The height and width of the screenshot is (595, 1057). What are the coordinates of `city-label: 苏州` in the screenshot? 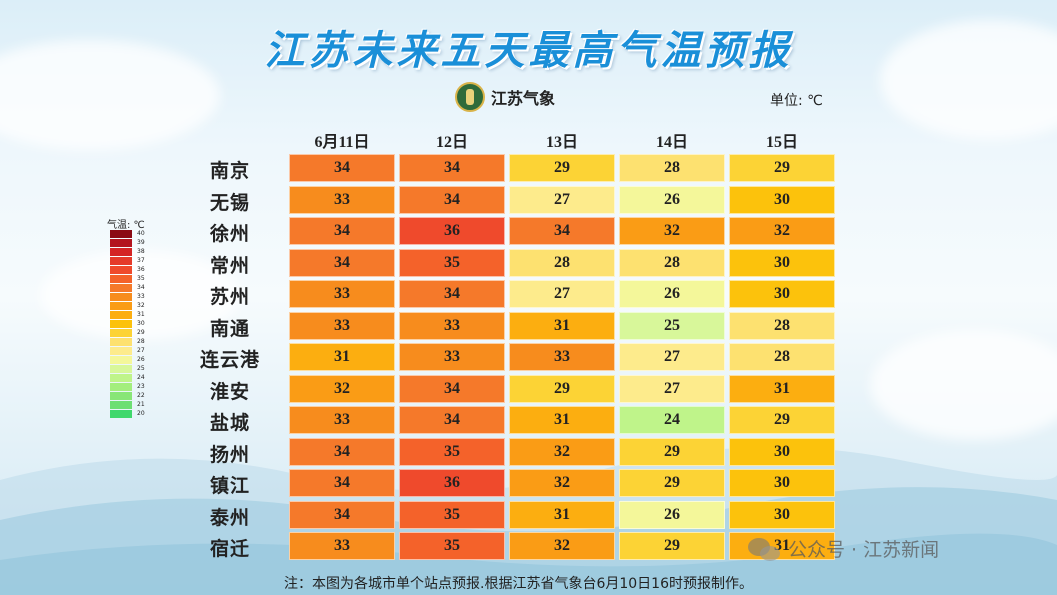 It's located at (229, 297).